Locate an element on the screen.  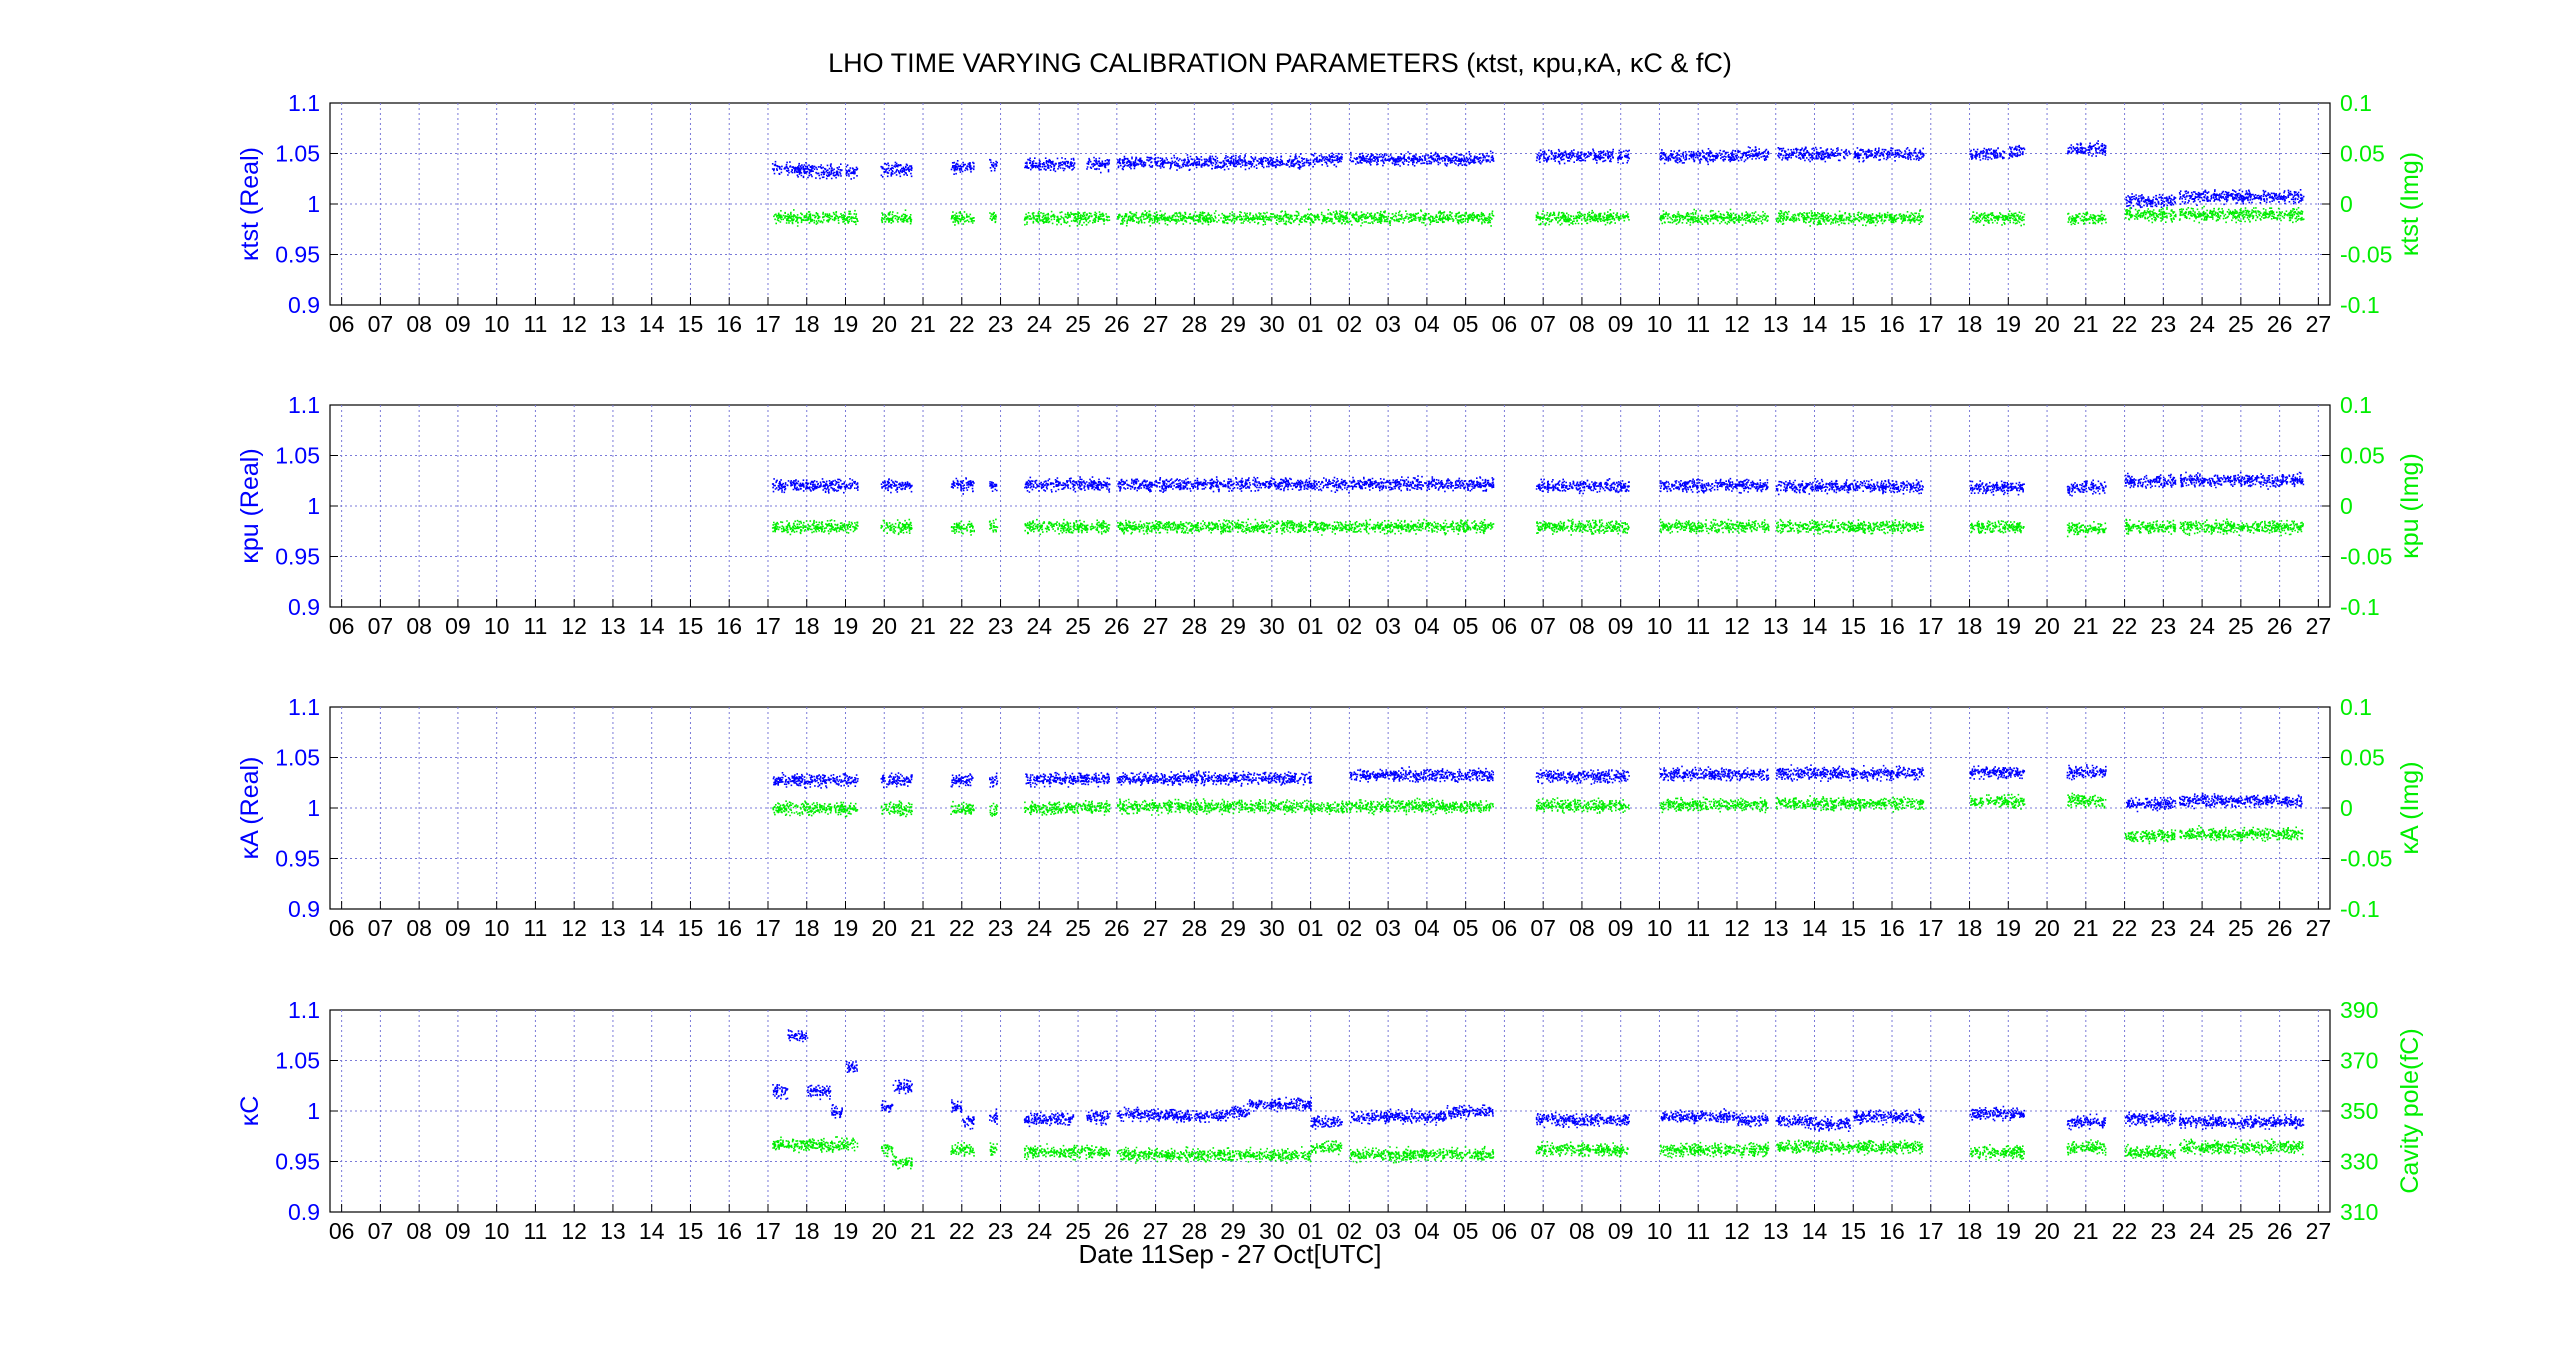
x-tick-label: 02 is located at coordinates (1350, 1231).